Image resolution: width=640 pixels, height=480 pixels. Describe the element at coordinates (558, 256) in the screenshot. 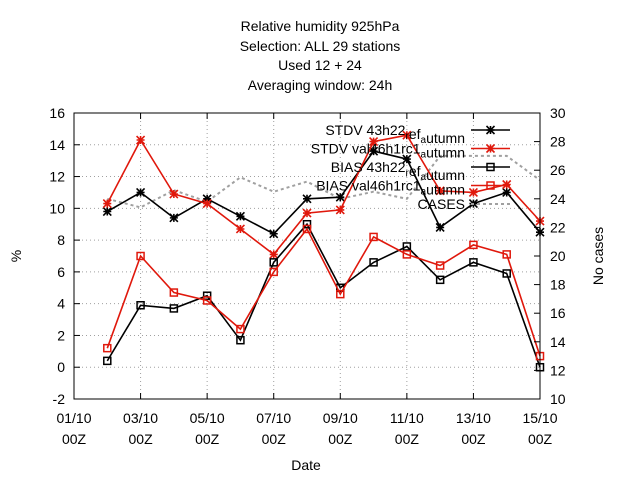

I see `y2-tick-label: 20` at that location.